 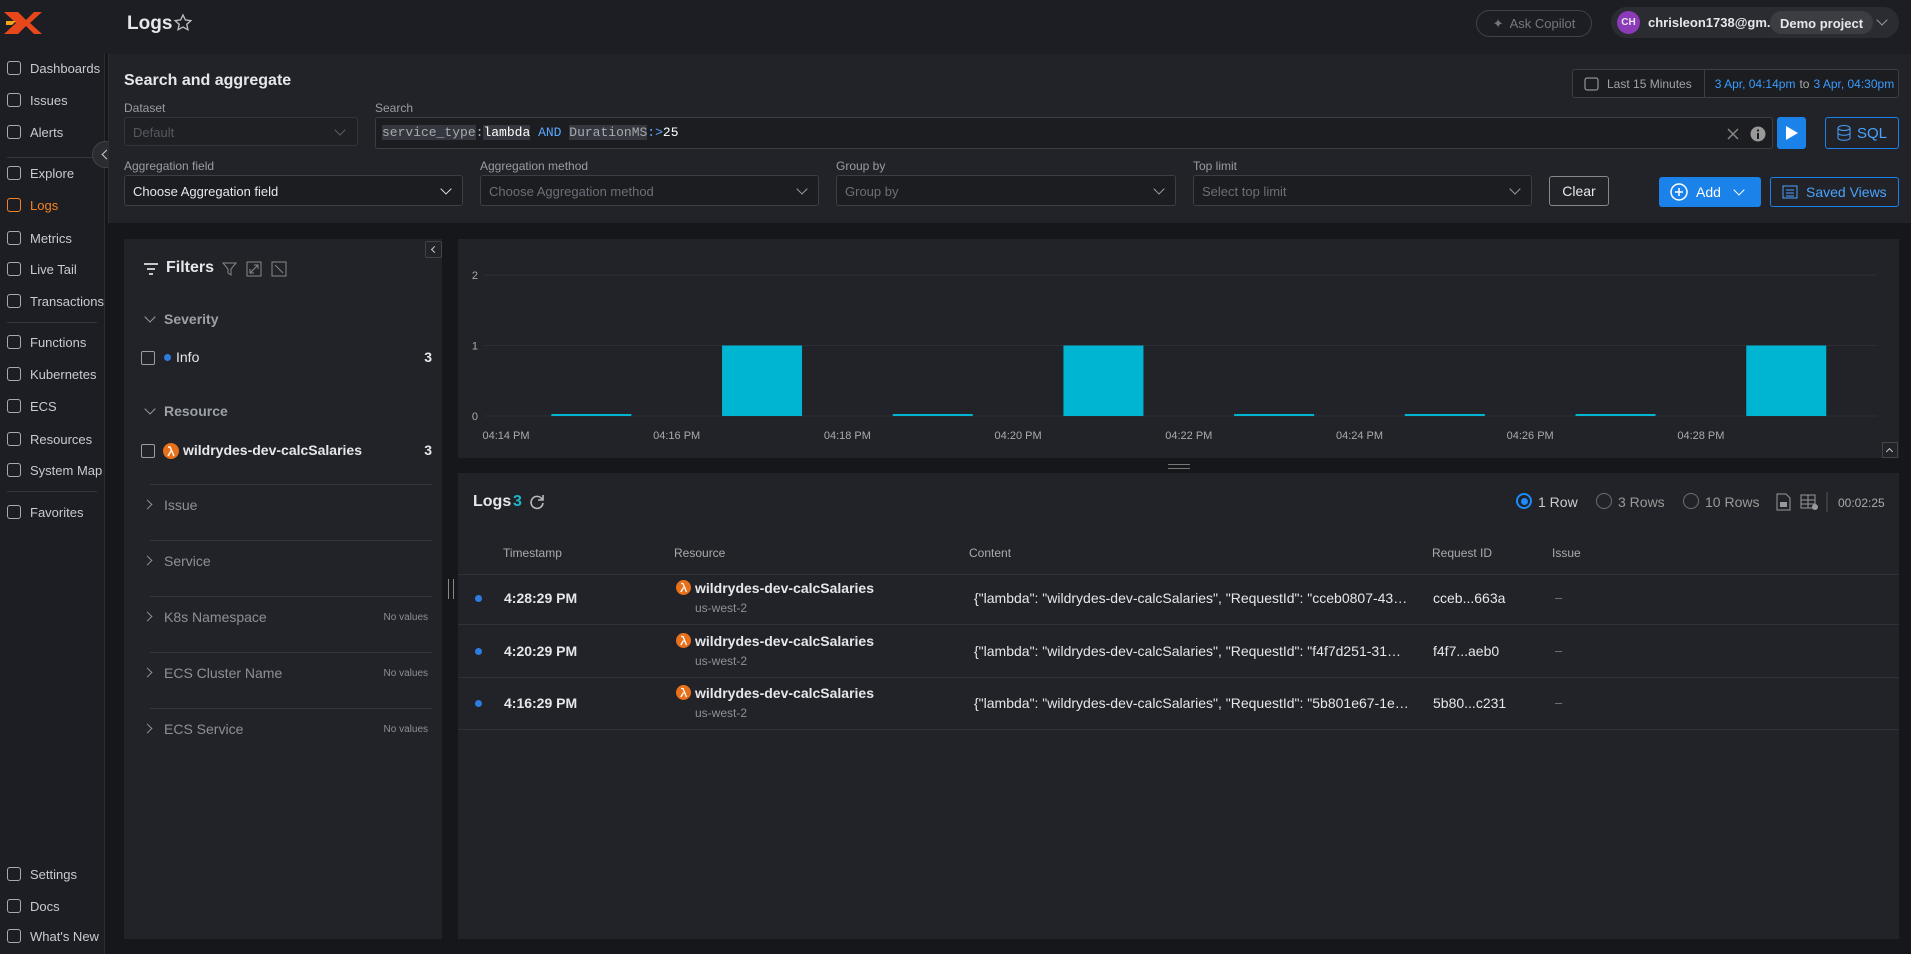 What do you see at coordinates (507, 132) in the screenshot?
I see `query-token: lambda` at bounding box center [507, 132].